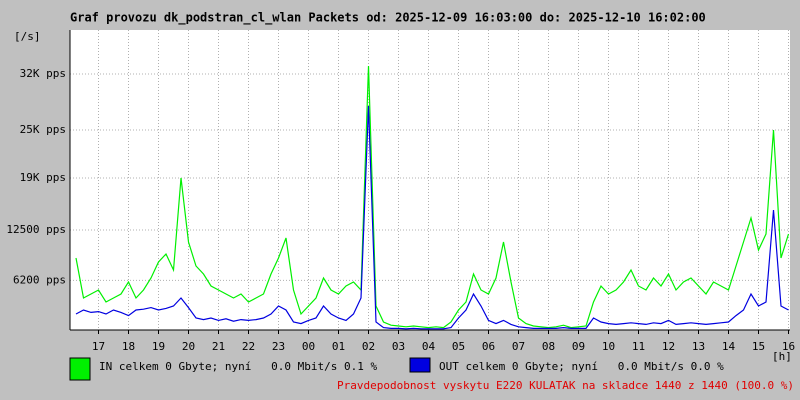 The width and height of the screenshot is (800, 400). I want to click on x-tick-label: 23, so click(278, 346).